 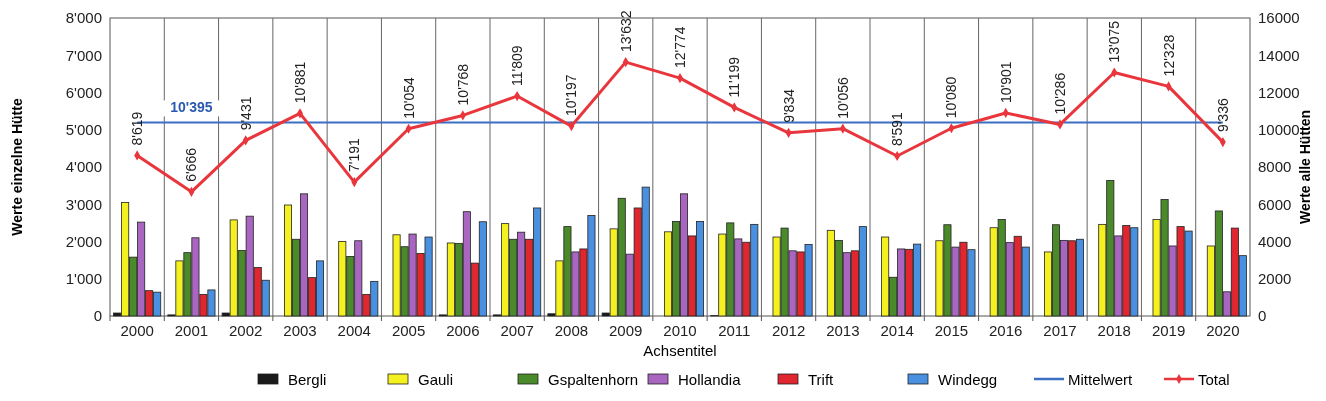 I want to click on x-tick-label: 2009, so click(x=626, y=330).